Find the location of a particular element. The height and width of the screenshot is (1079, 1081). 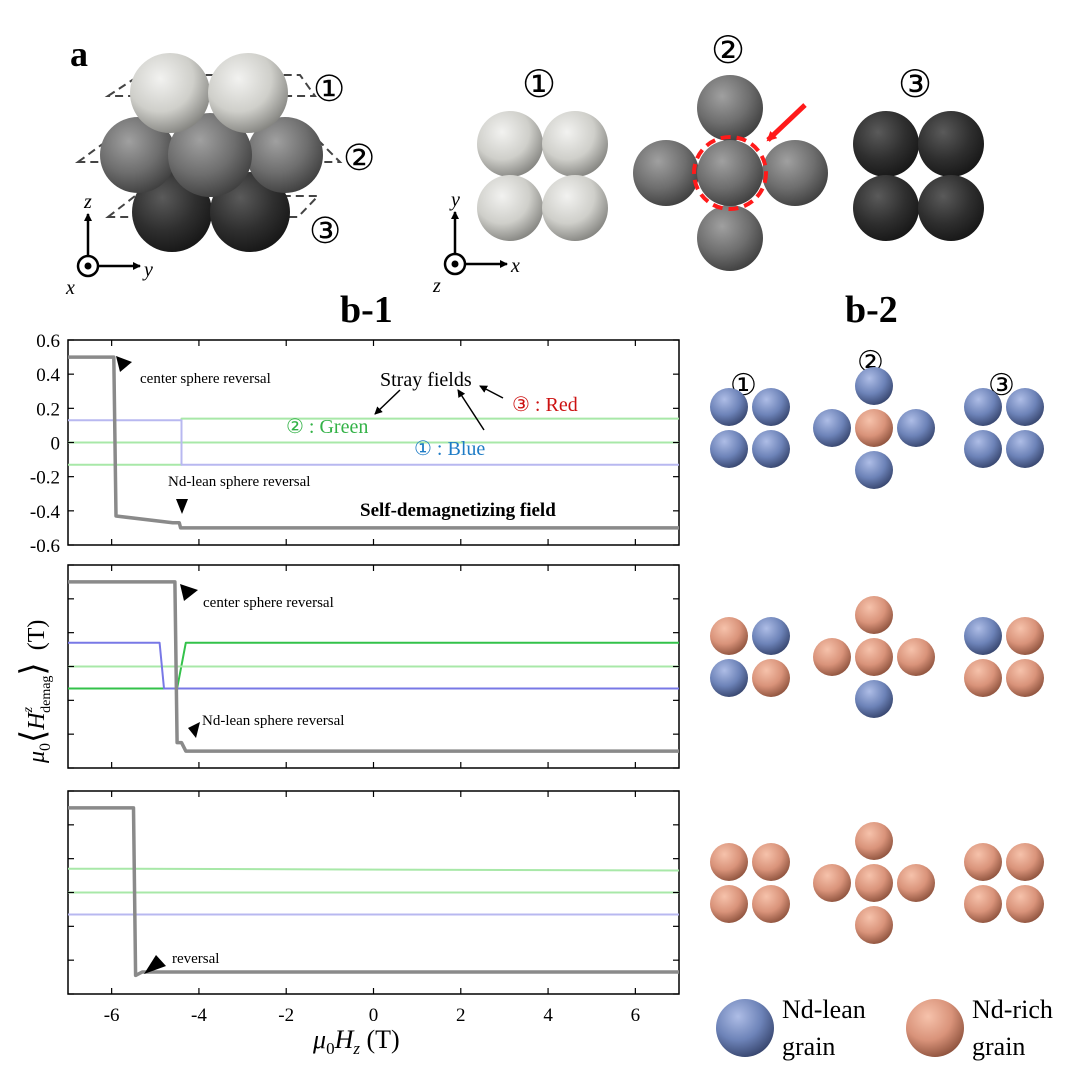

axis-x-label: x is located at coordinates (70, 288).